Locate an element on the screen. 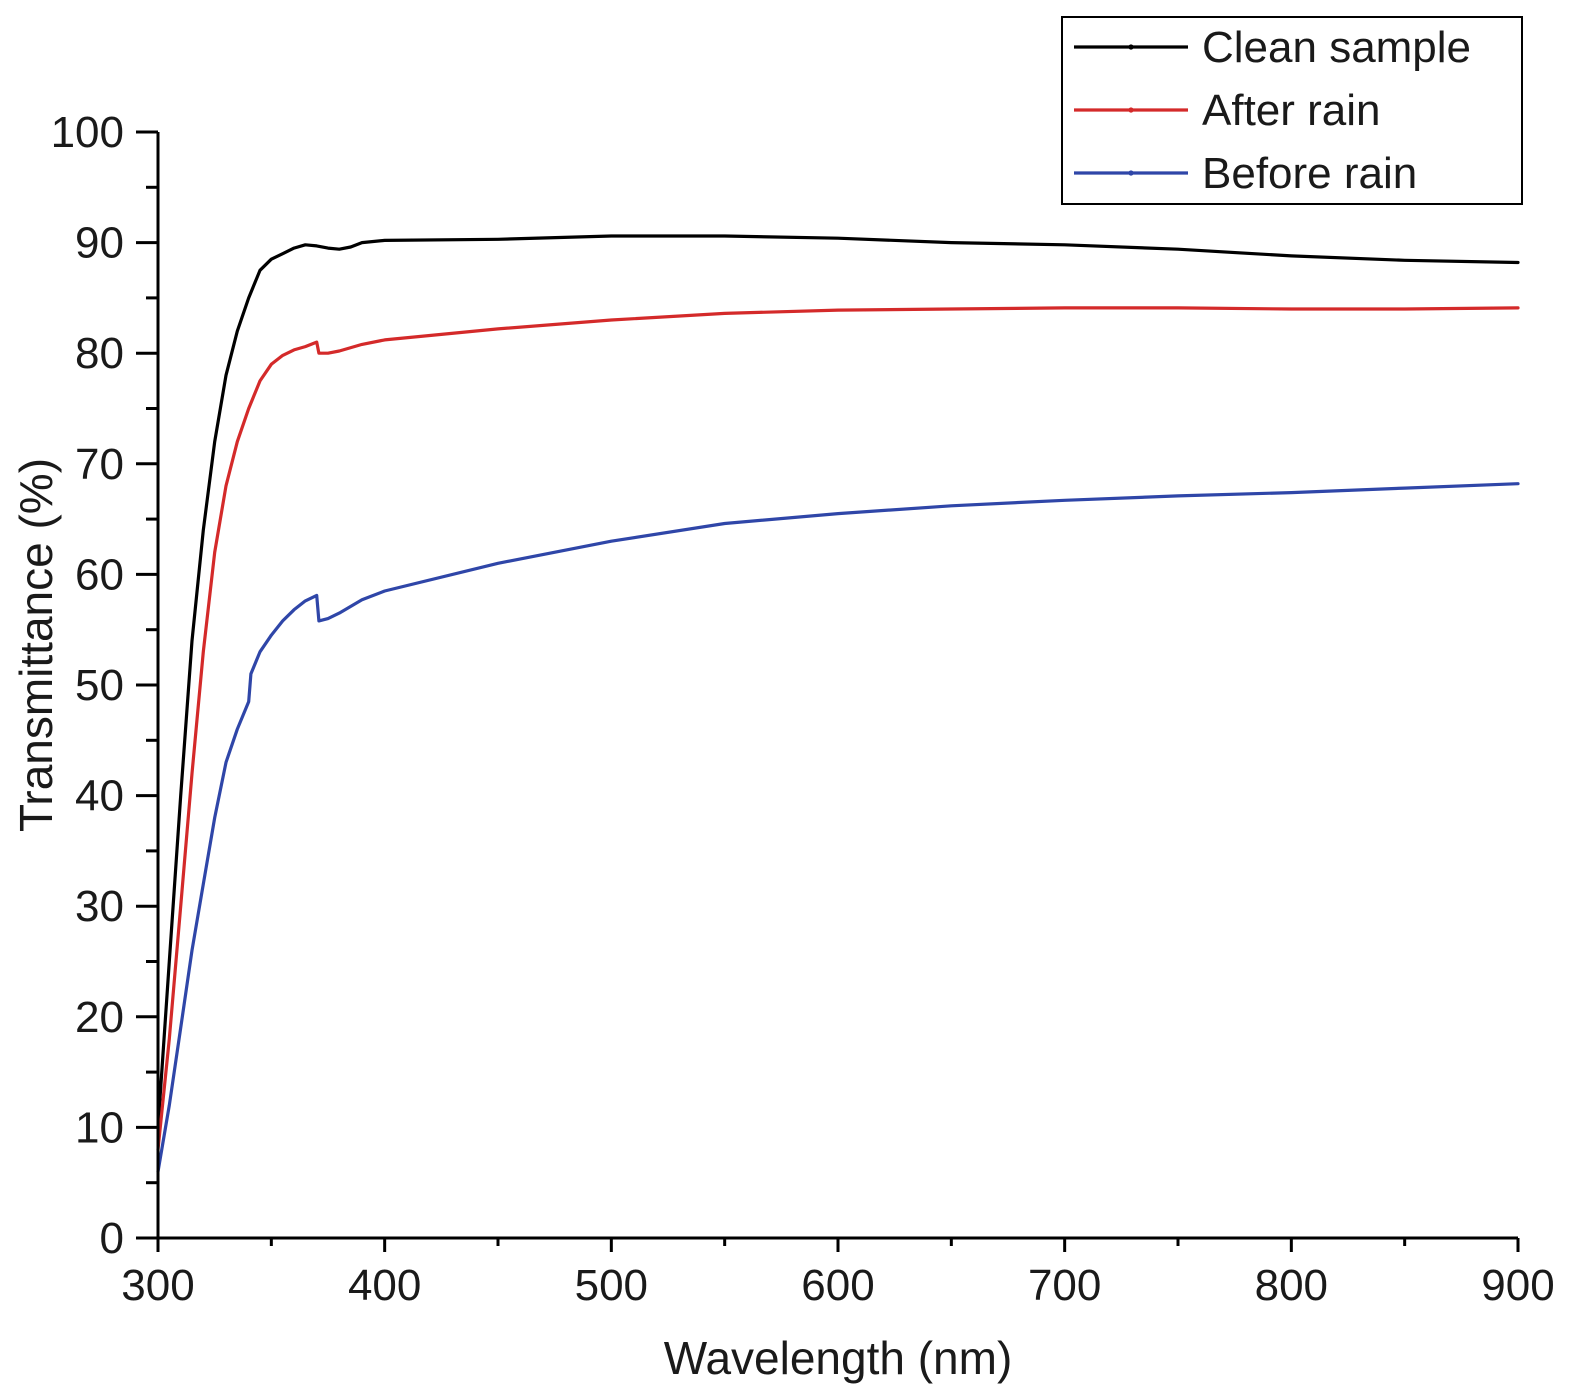 The height and width of the screenshot is (1394, 1575). x-tick-label: 900 is located at coordinates (1517, 1285).